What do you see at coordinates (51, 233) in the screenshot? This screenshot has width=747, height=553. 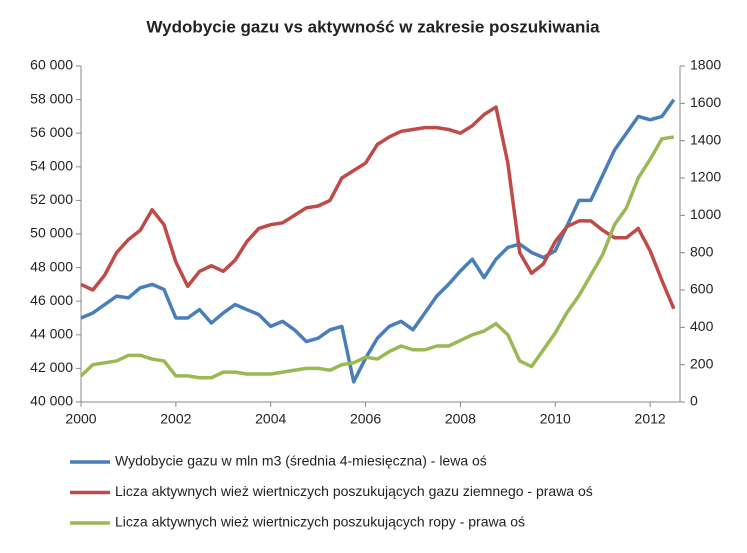 I see `y-tick-label: 50 000` at bounding box center [51, 233].